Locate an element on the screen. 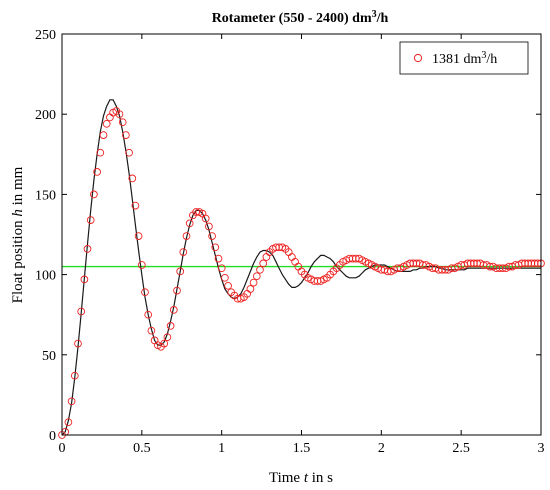  x-tick-label: 0 is located at coordinates (62, 448).